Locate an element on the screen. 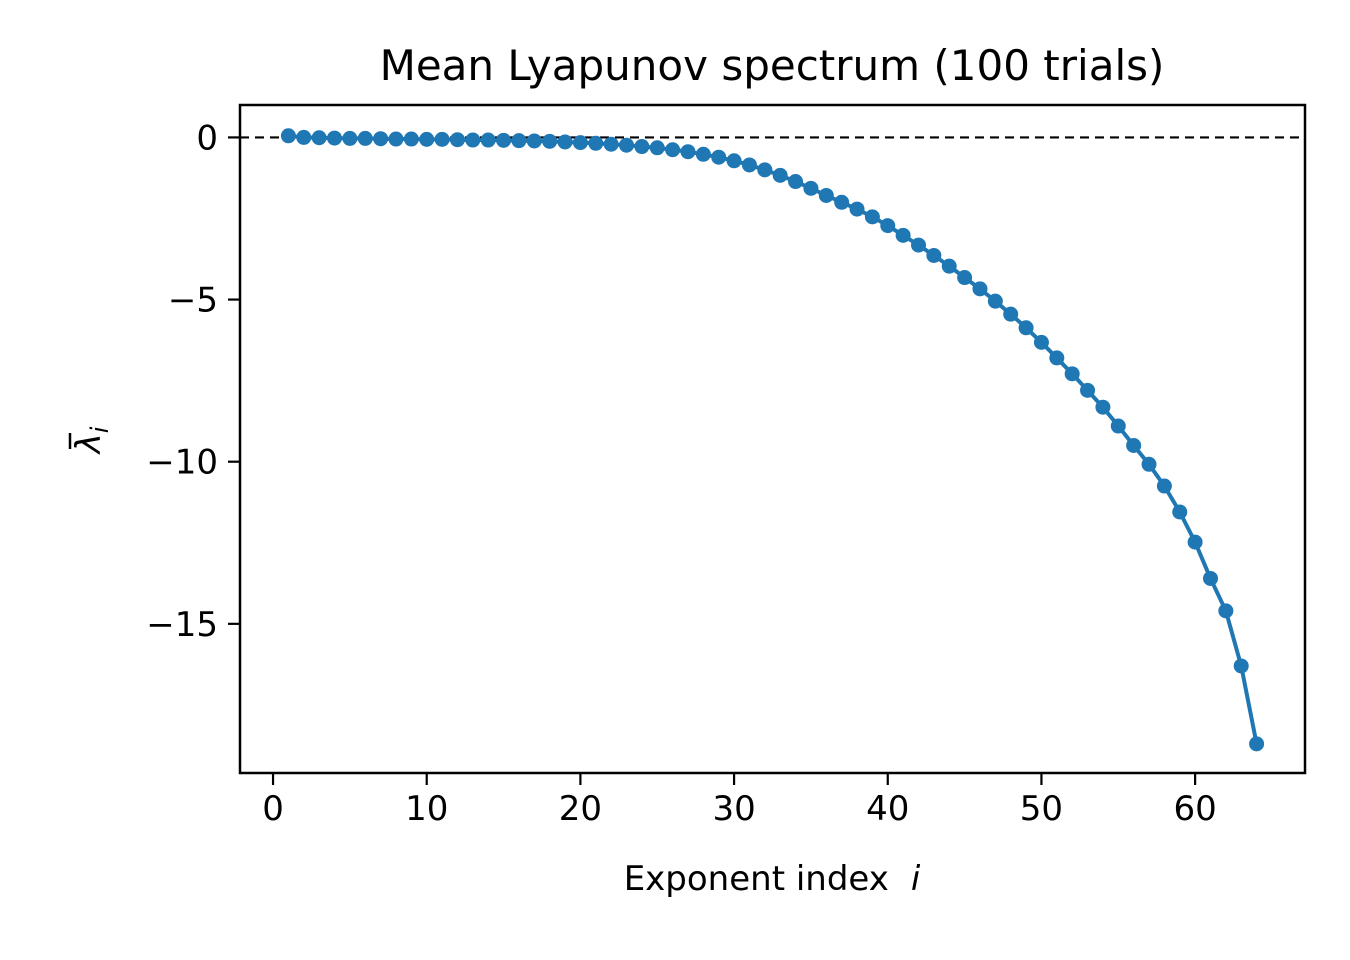 The height and width of the screenshot is (960, 1350). x-tick-label: 10 is located at coordinates (426, 809).